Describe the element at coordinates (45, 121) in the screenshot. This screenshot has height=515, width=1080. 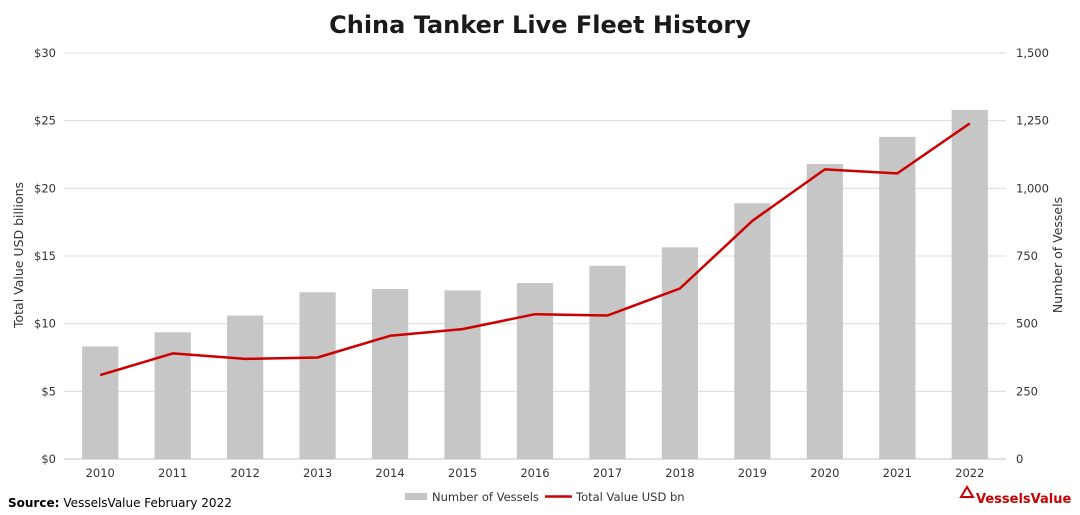
I see `y-left-tick-label: $25` at that location.